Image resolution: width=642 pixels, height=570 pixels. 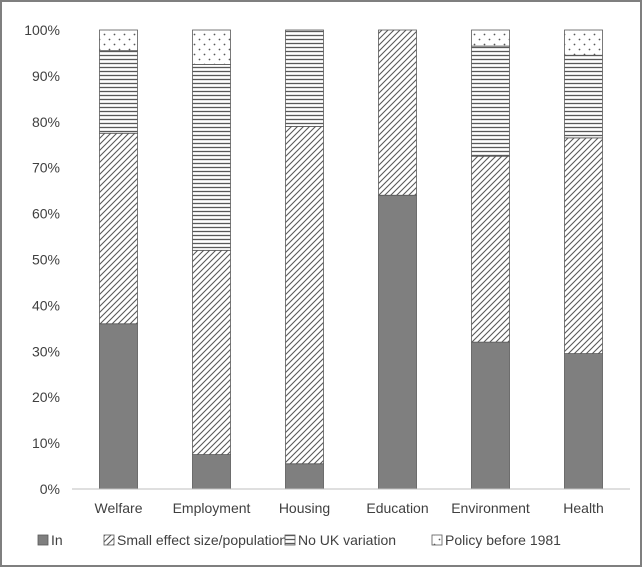 What do you see at coordinates (46, 260) in the screenshot?
I see `y-tick-label: 50%` at bounding box center [46, 260].